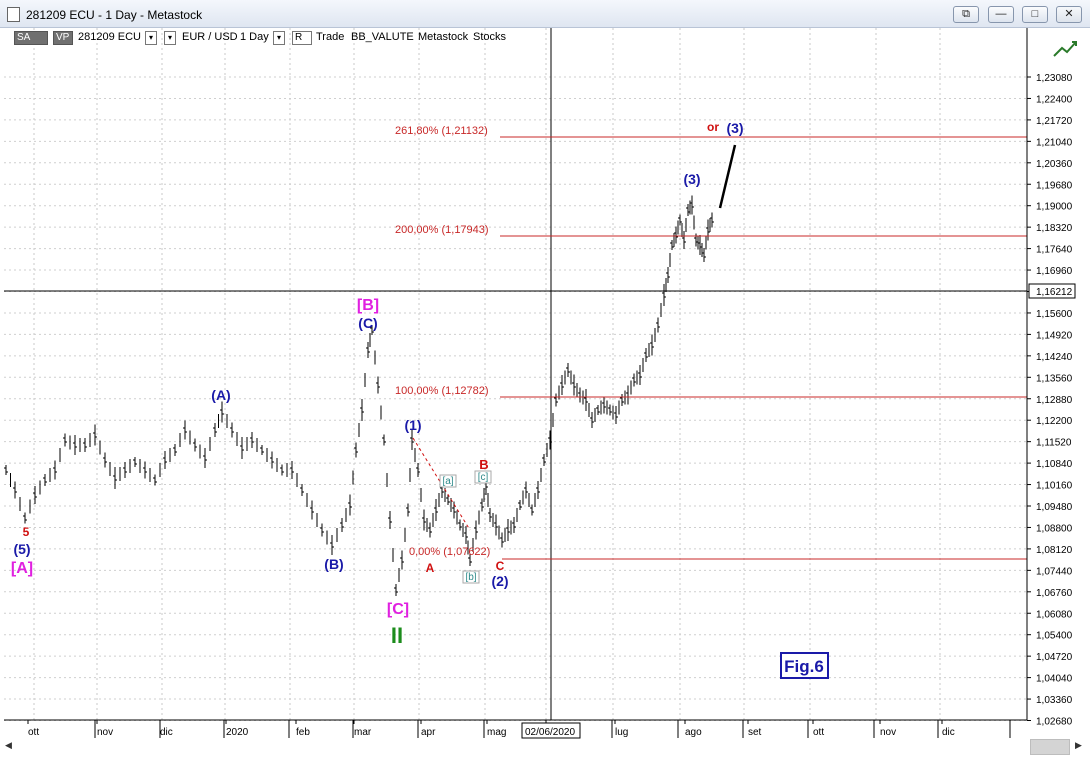  I want to click on price-label: 1,11520, so click(1054, 443).